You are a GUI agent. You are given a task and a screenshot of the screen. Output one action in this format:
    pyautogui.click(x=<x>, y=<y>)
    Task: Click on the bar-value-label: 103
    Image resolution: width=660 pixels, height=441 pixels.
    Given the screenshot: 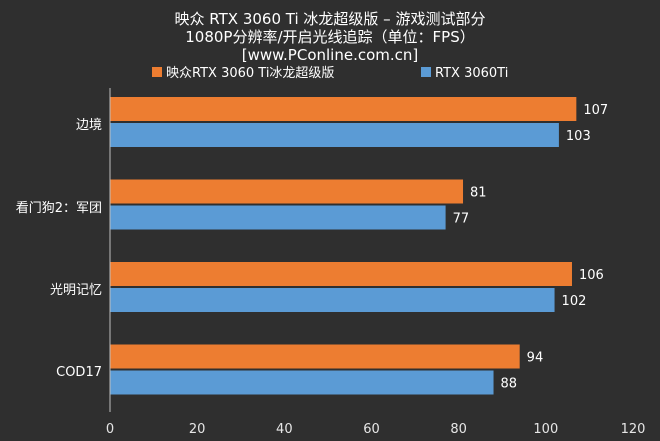 What is the action you would take?
    pyautogui.click(x=578, y=136)
    